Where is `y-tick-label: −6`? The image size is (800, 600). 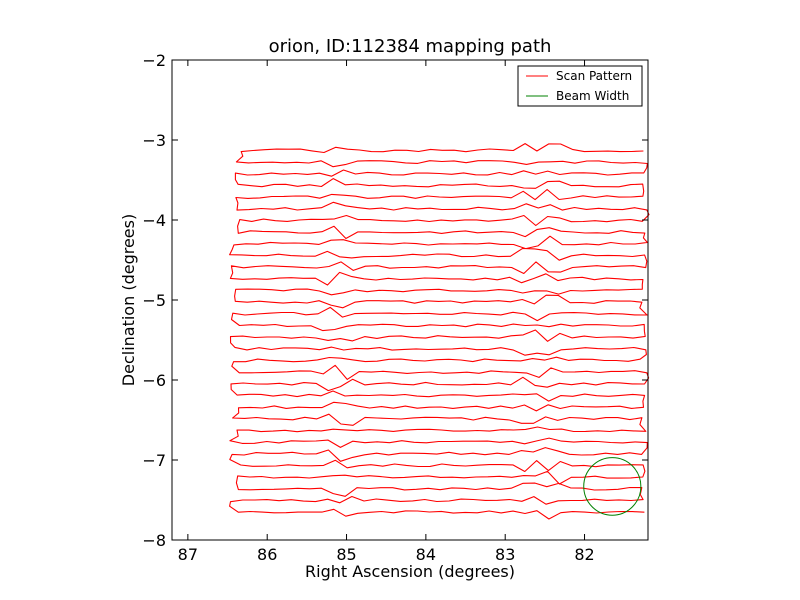 y-tick-label: −6 is located at coordinates (154, 380).